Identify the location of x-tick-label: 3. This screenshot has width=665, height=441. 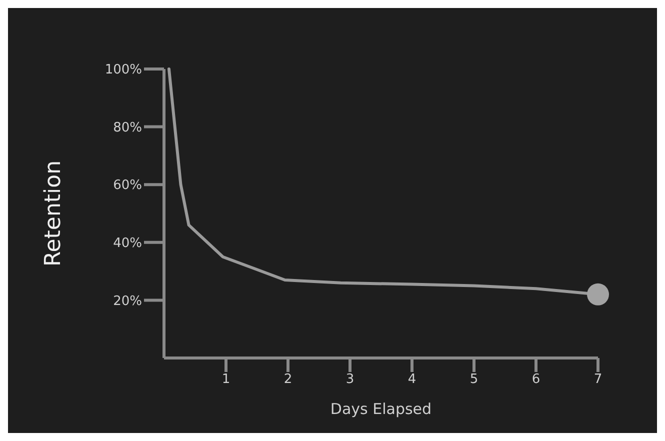
(350, 380).